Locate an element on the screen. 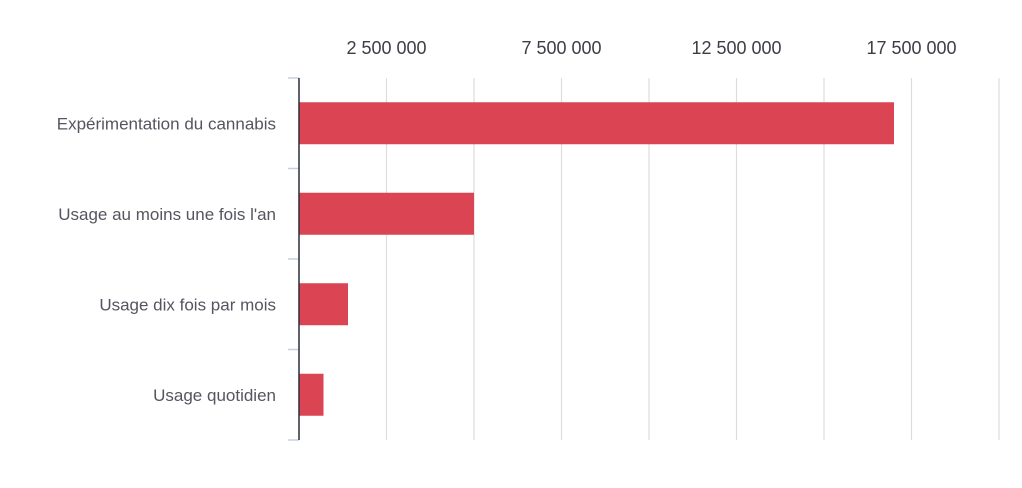 The width and height of the screenshot is (1022, 488). y-category-label: Usage quotidien is located at coordinates (214, 395).